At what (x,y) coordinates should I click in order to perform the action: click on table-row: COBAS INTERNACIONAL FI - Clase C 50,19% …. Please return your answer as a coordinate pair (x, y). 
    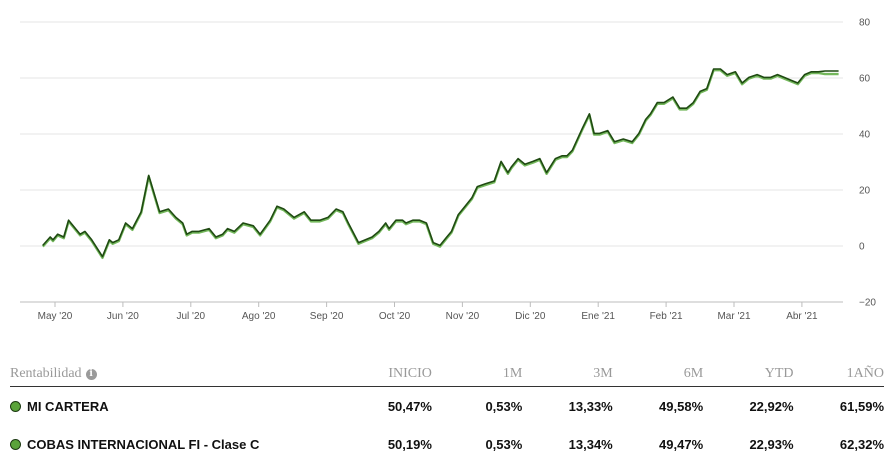
    Looking at the image, I should click on (447, 444).